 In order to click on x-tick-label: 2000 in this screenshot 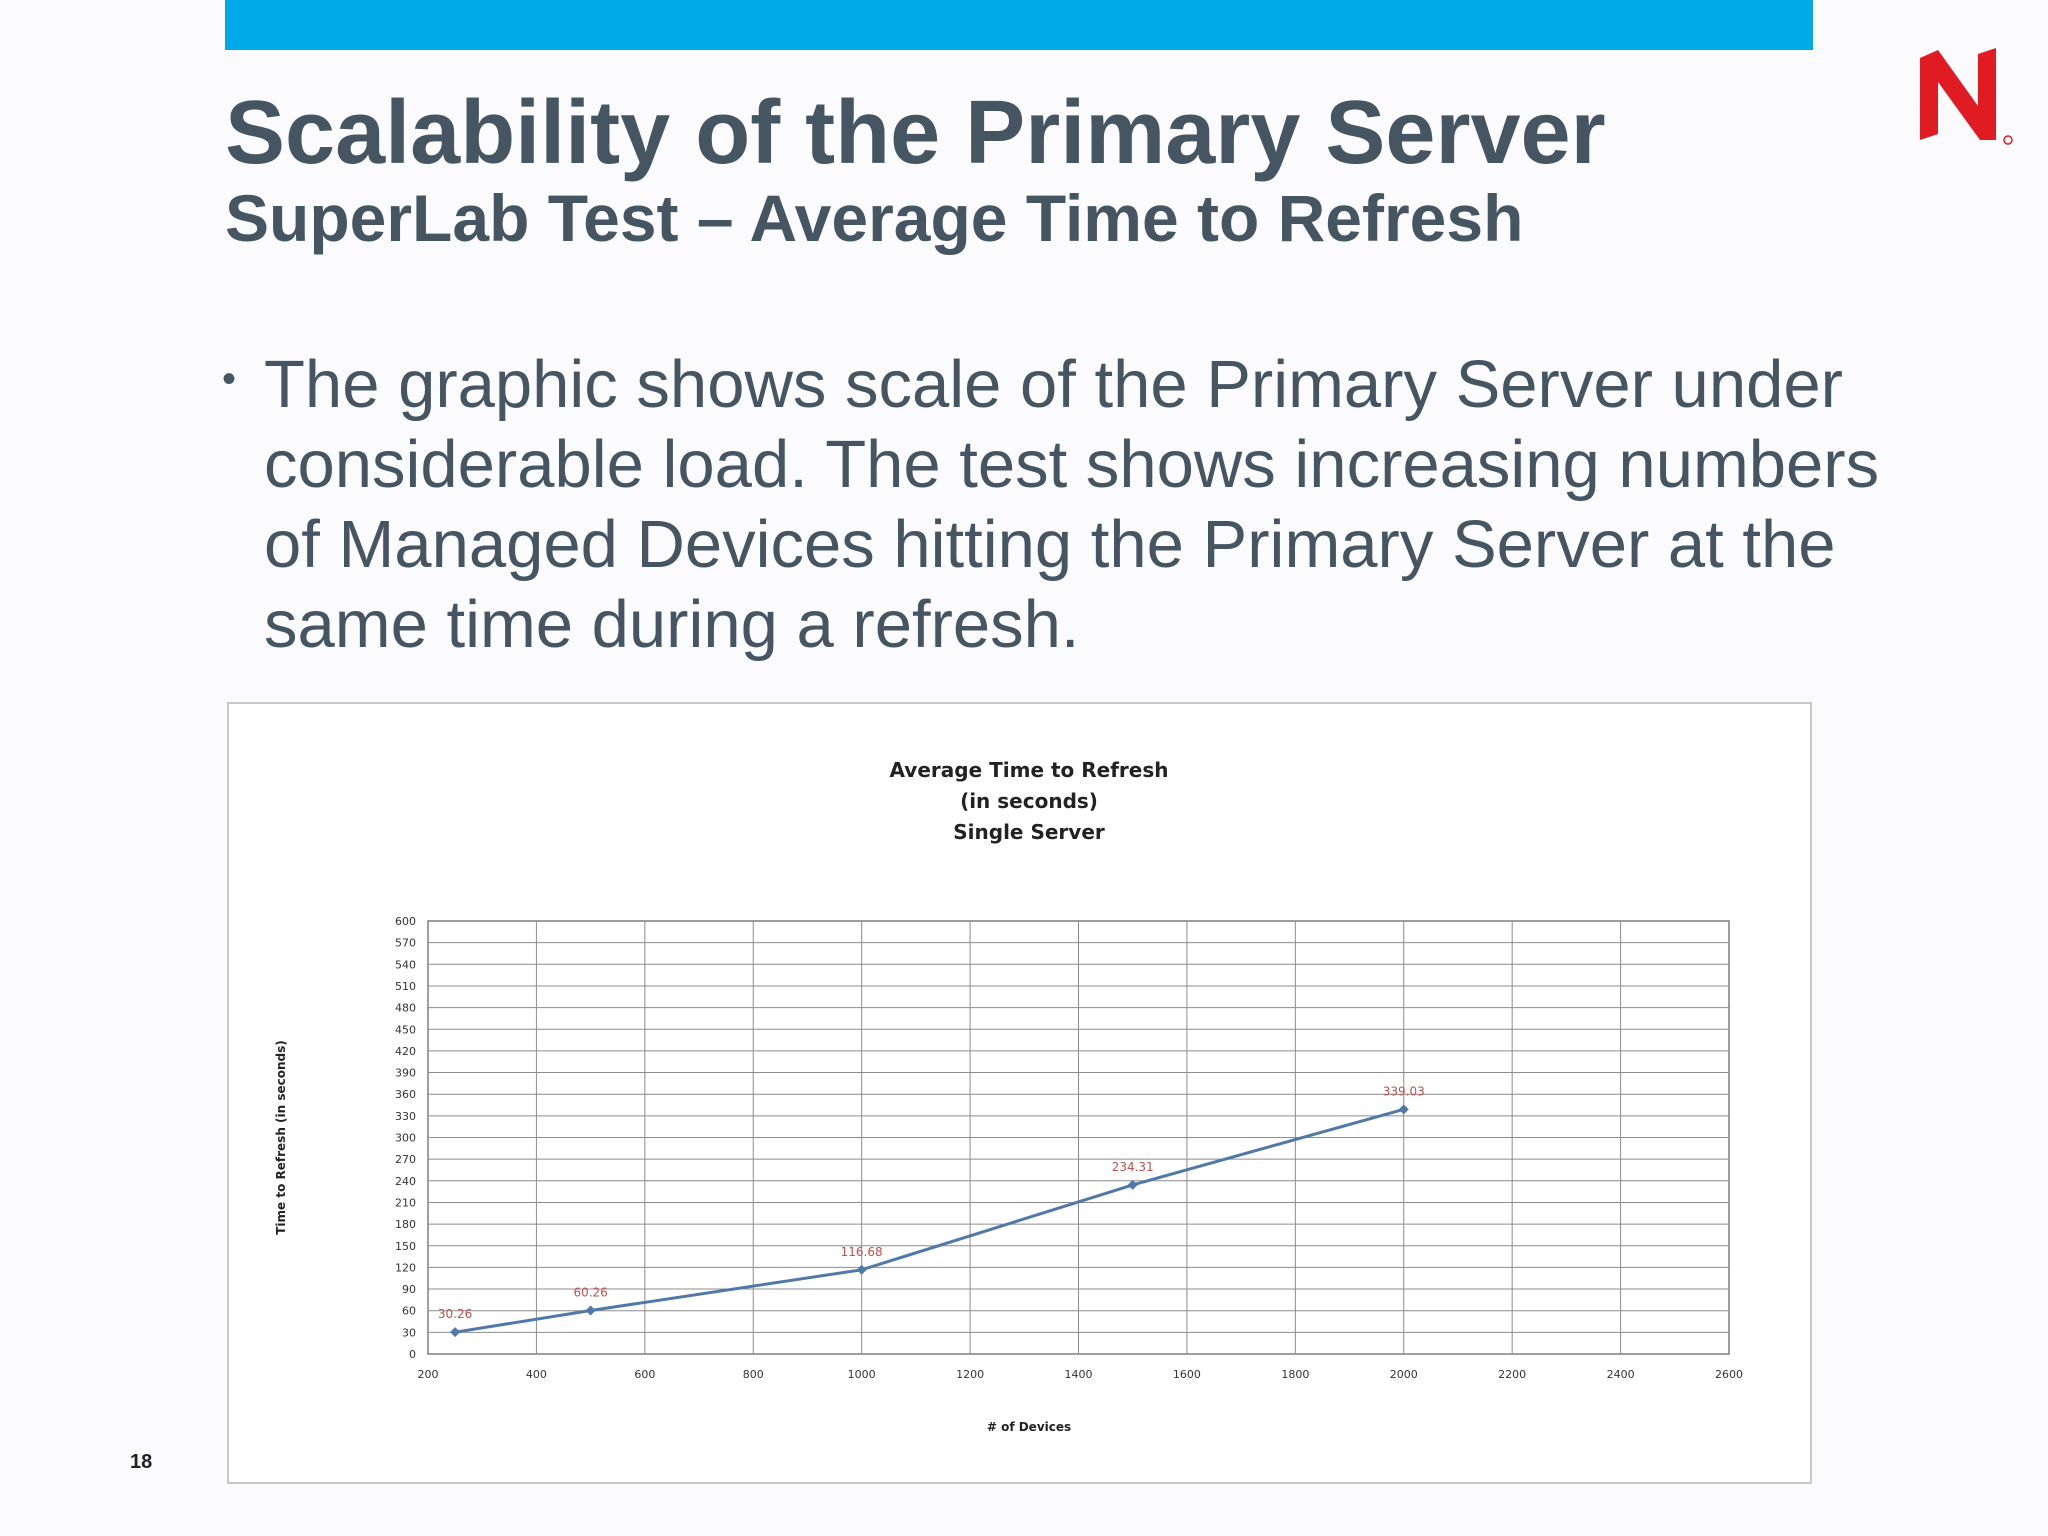, I will do `click(1404, 1374)`.